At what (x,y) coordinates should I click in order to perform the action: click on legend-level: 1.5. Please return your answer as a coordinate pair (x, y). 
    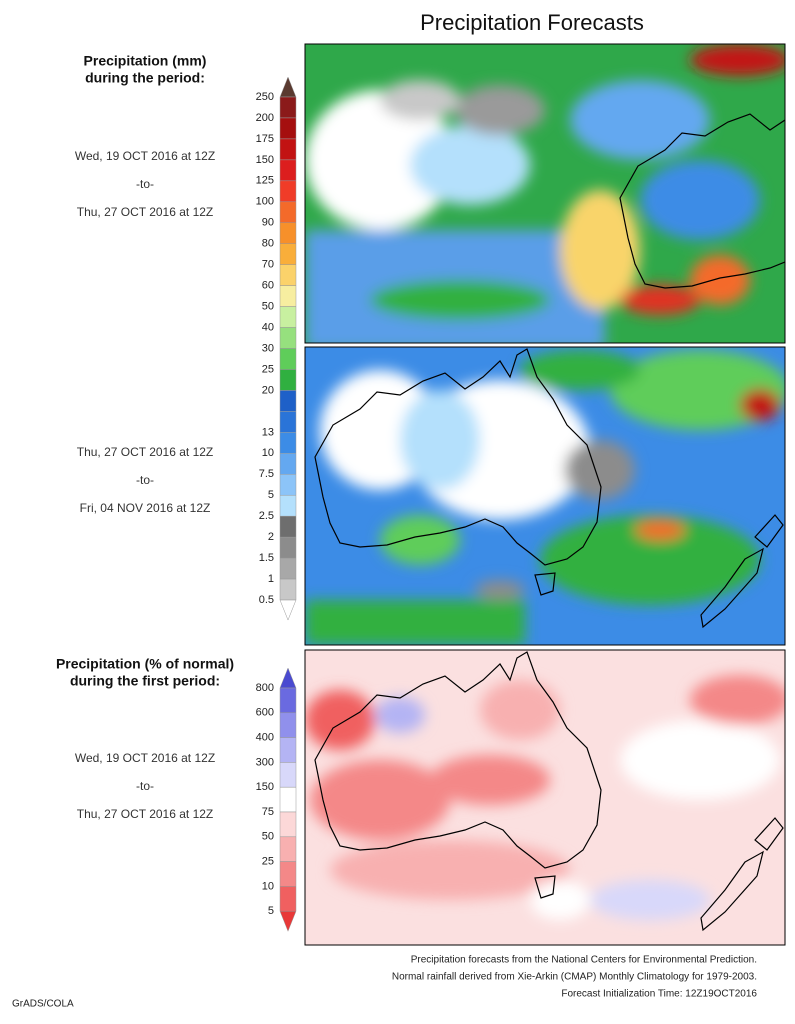
    Looking at the image, I should click on (266, 558).